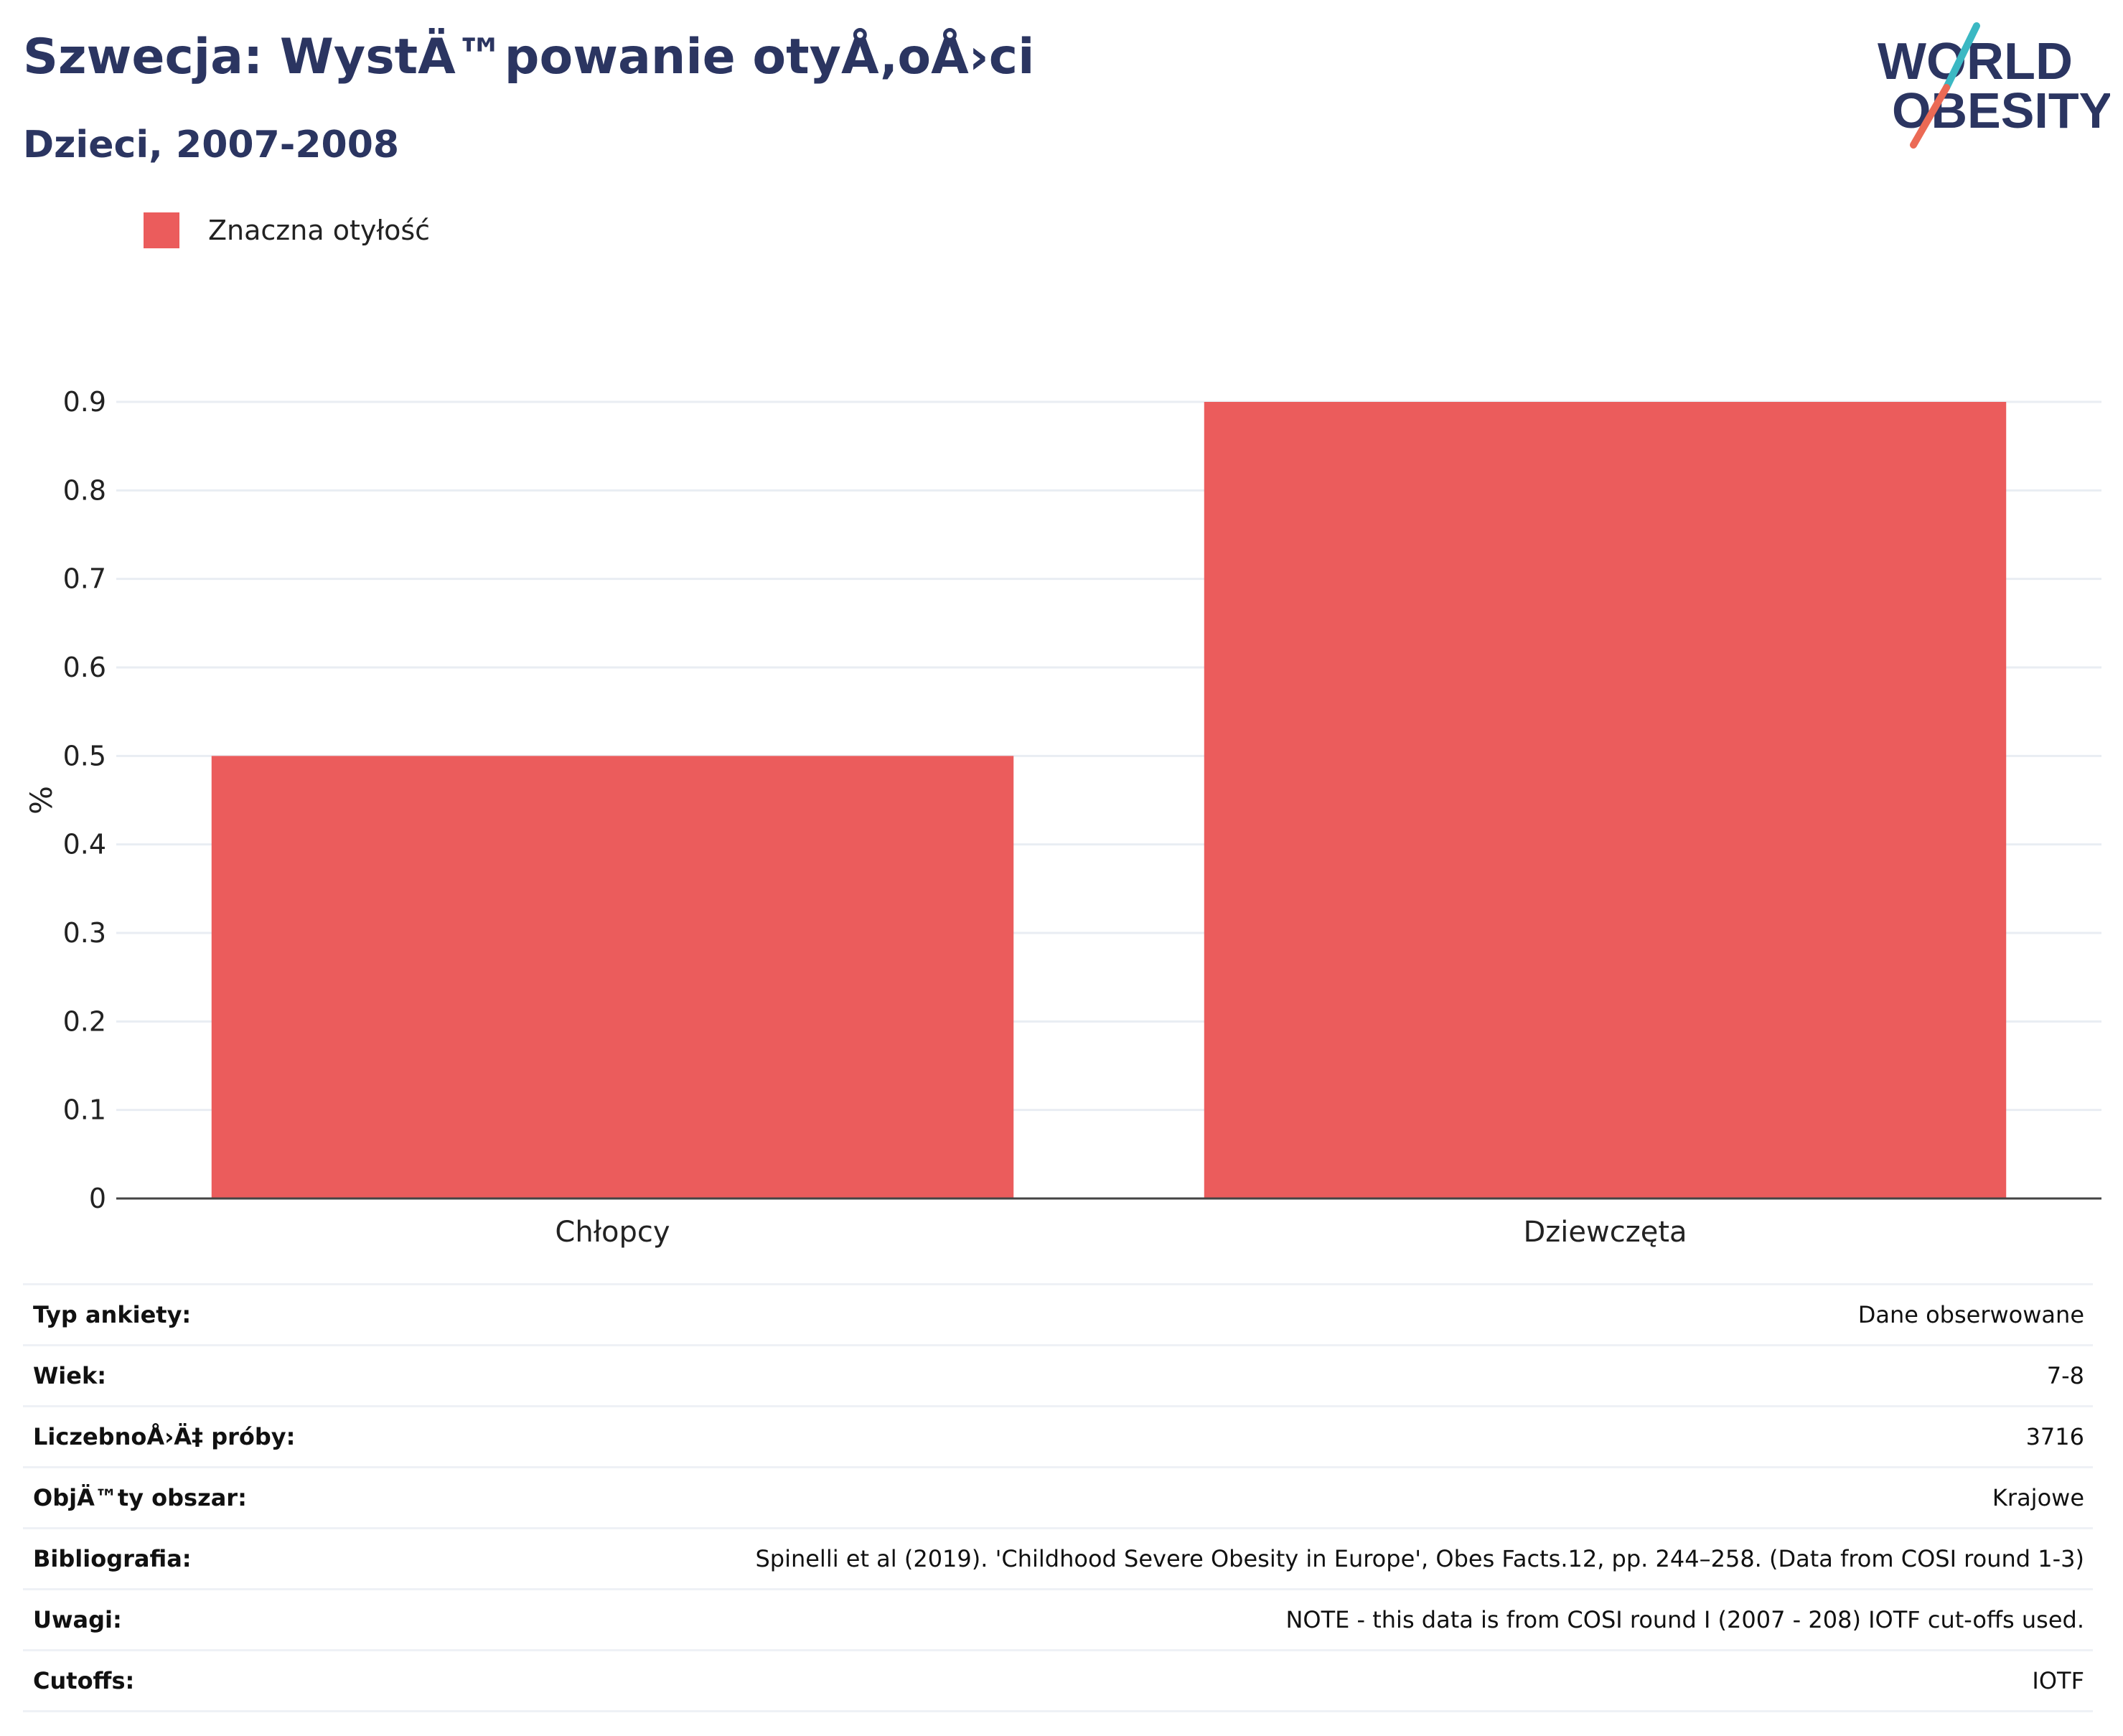  What do you see at coordinates (140, 1497) in the screenshot?
I see `details-label: ObjÄ™ty obszar:` at bounding box center [140, 1497].